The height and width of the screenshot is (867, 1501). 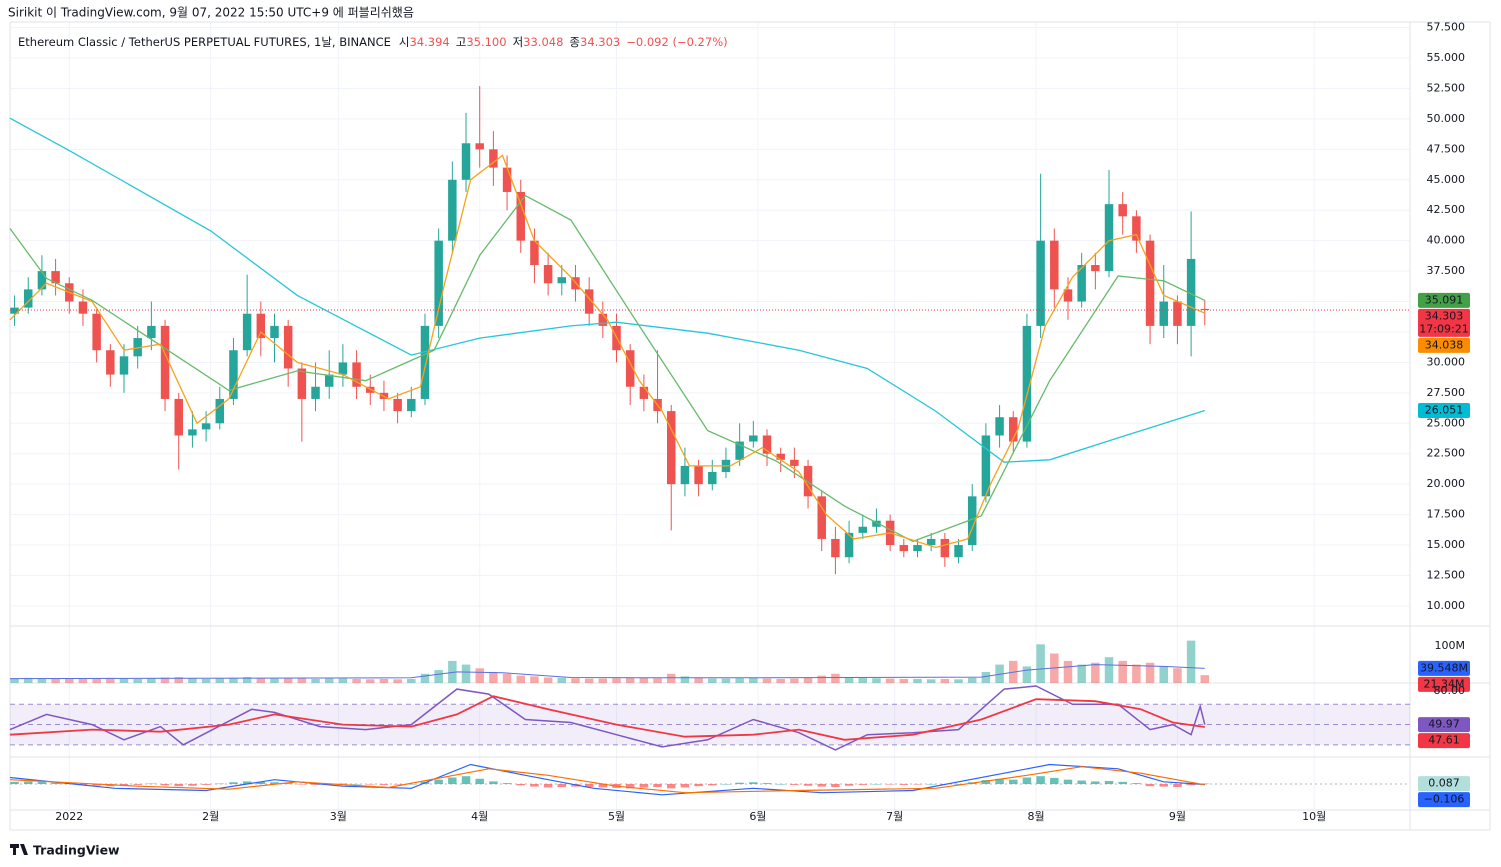 I want to click on y-tick-label: 12.500, so click(x=1446, y=574).